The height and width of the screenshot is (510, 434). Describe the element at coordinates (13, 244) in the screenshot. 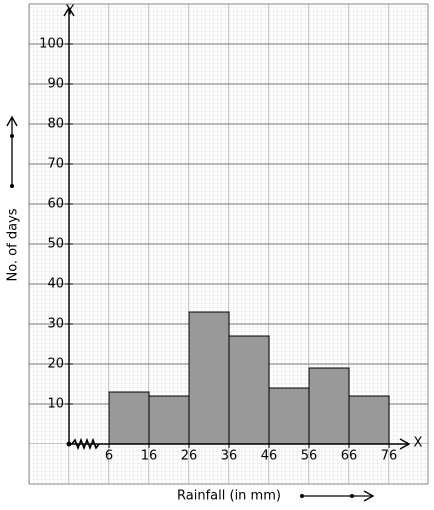

I see `y-axis-label: No. of days` at that location.